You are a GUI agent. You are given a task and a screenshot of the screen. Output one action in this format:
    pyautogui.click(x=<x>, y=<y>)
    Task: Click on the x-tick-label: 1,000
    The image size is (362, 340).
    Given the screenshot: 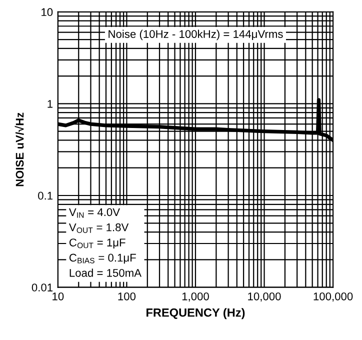 What is the action you would take?
    pyautogui.click(x=195, y=297)
    